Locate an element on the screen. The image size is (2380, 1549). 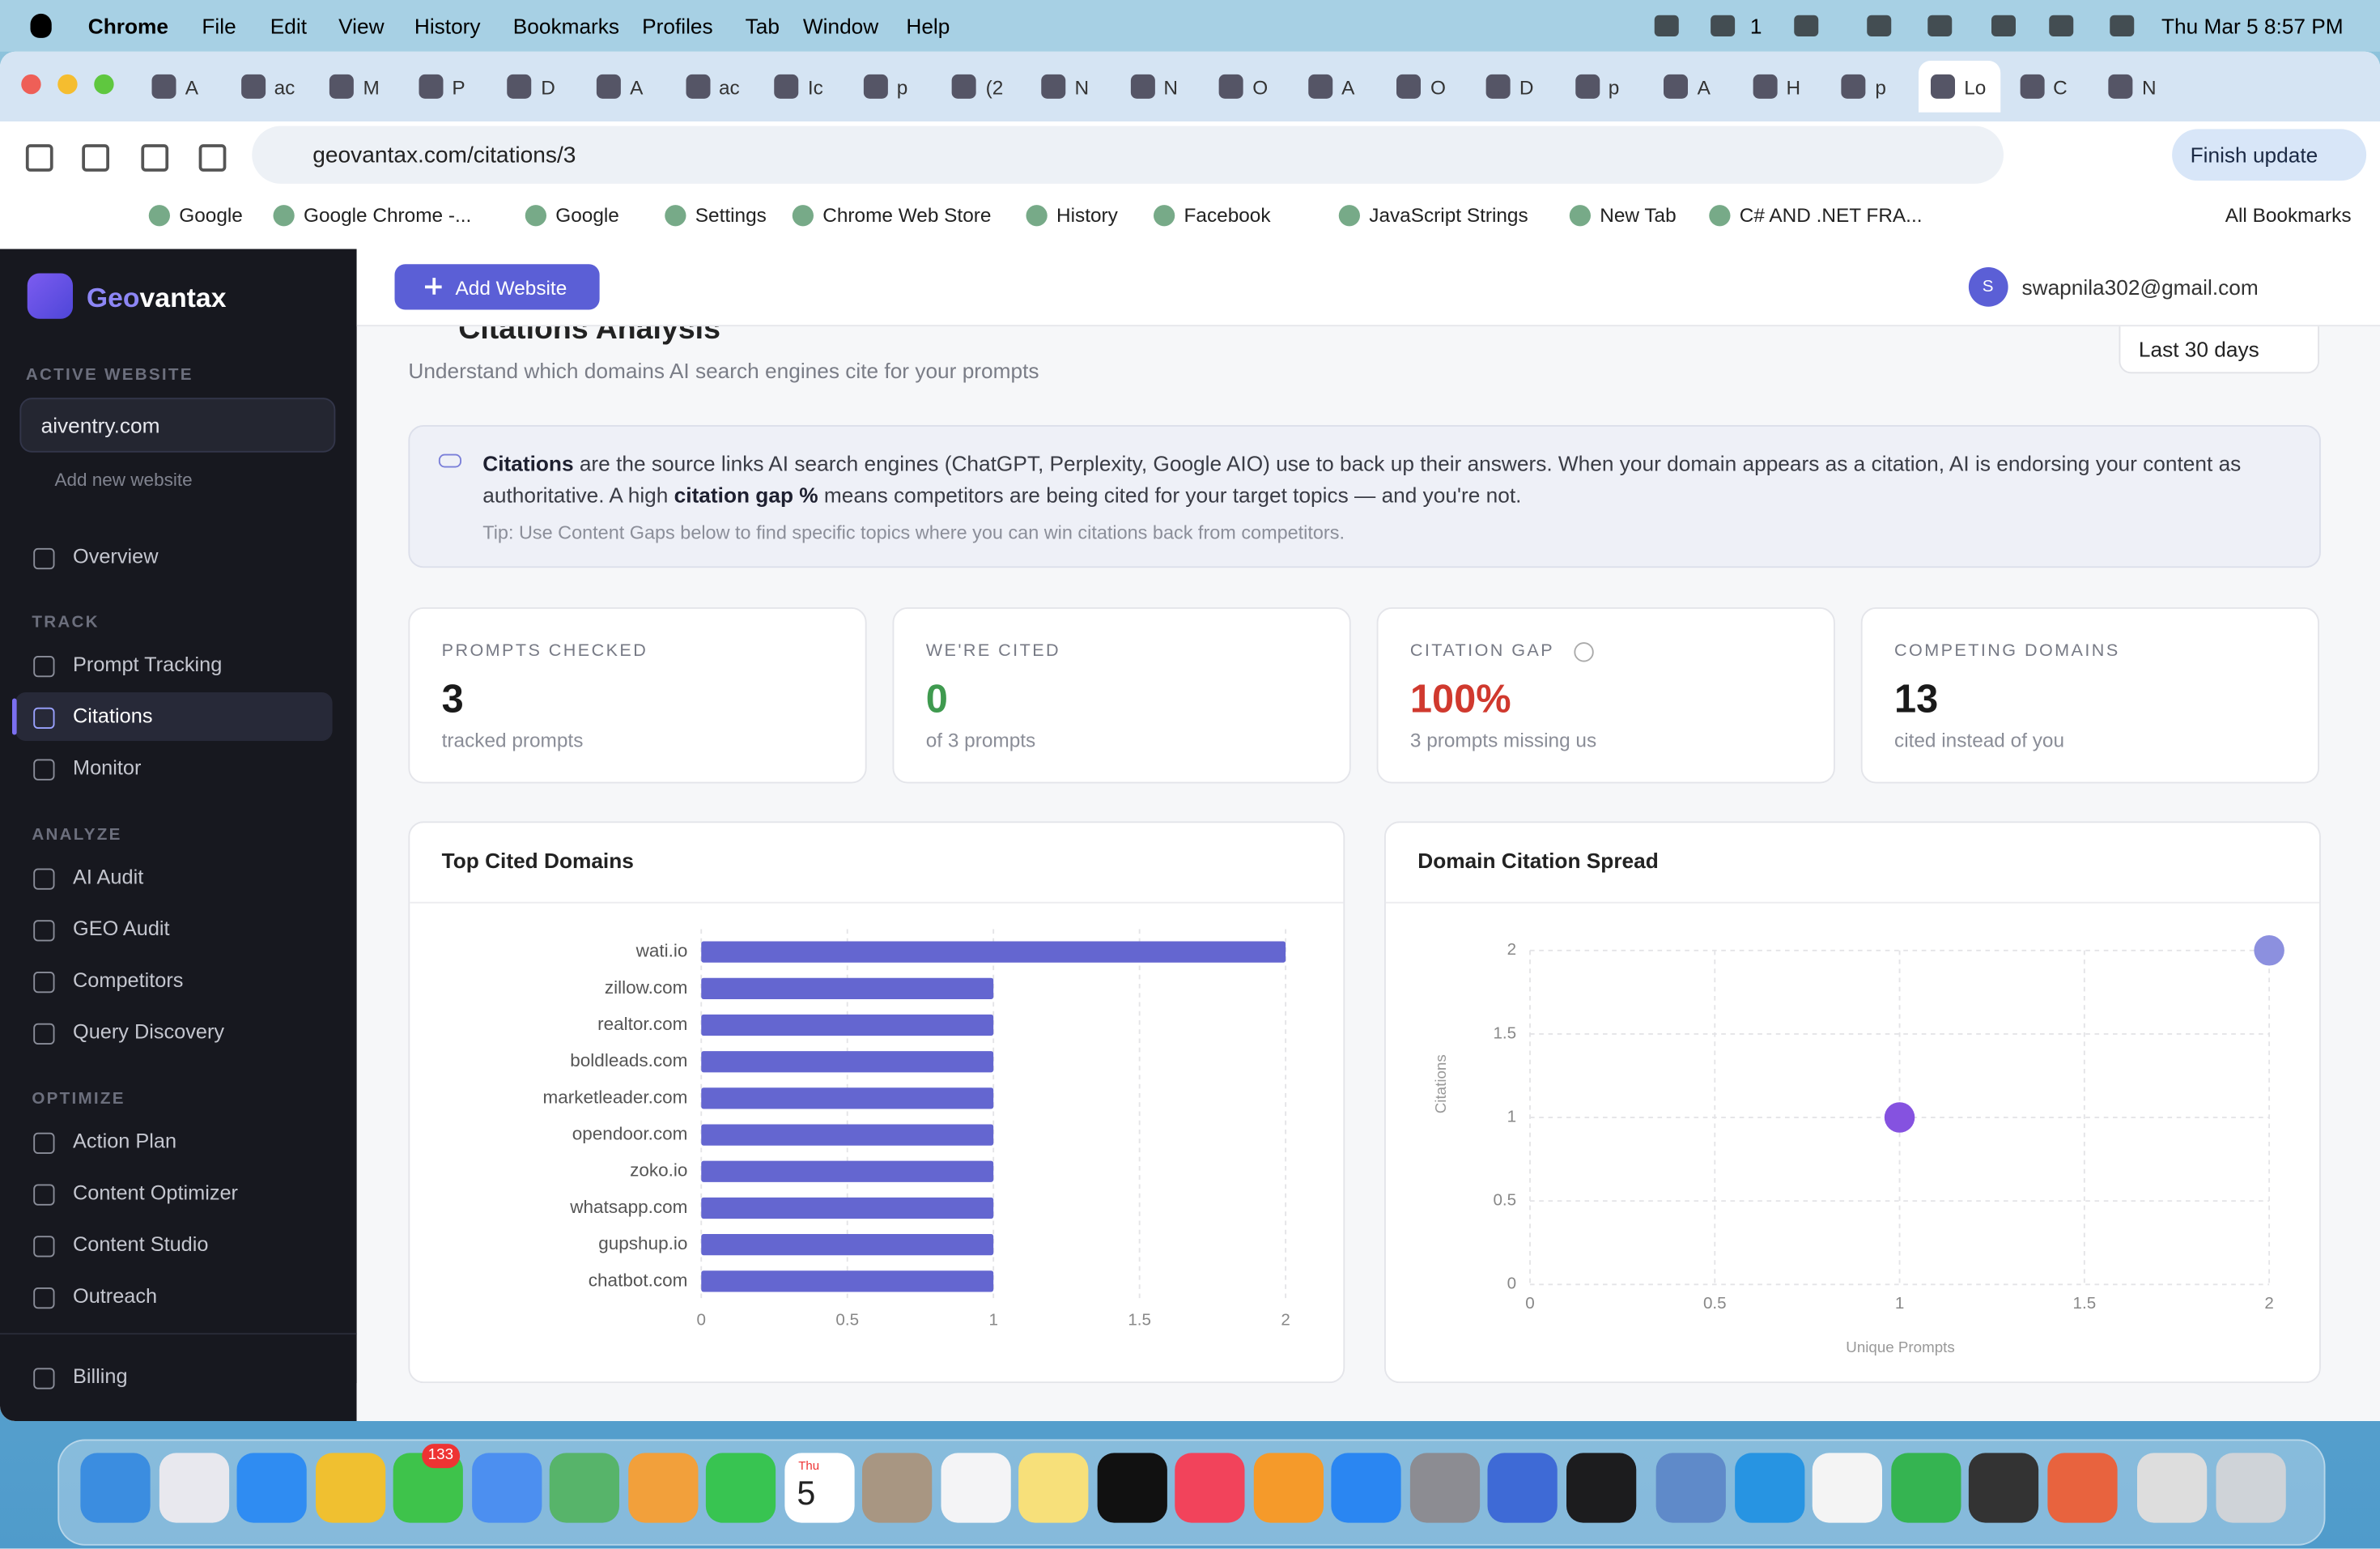
add-website-button: Add Website is located at coordinates (498, 286).